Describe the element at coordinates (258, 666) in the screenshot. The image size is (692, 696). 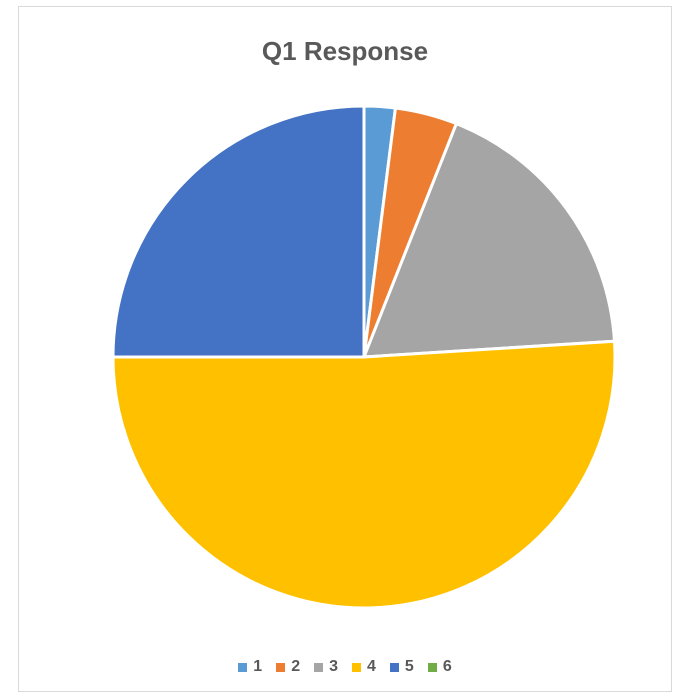
I see `legend-label: 1` at that location.